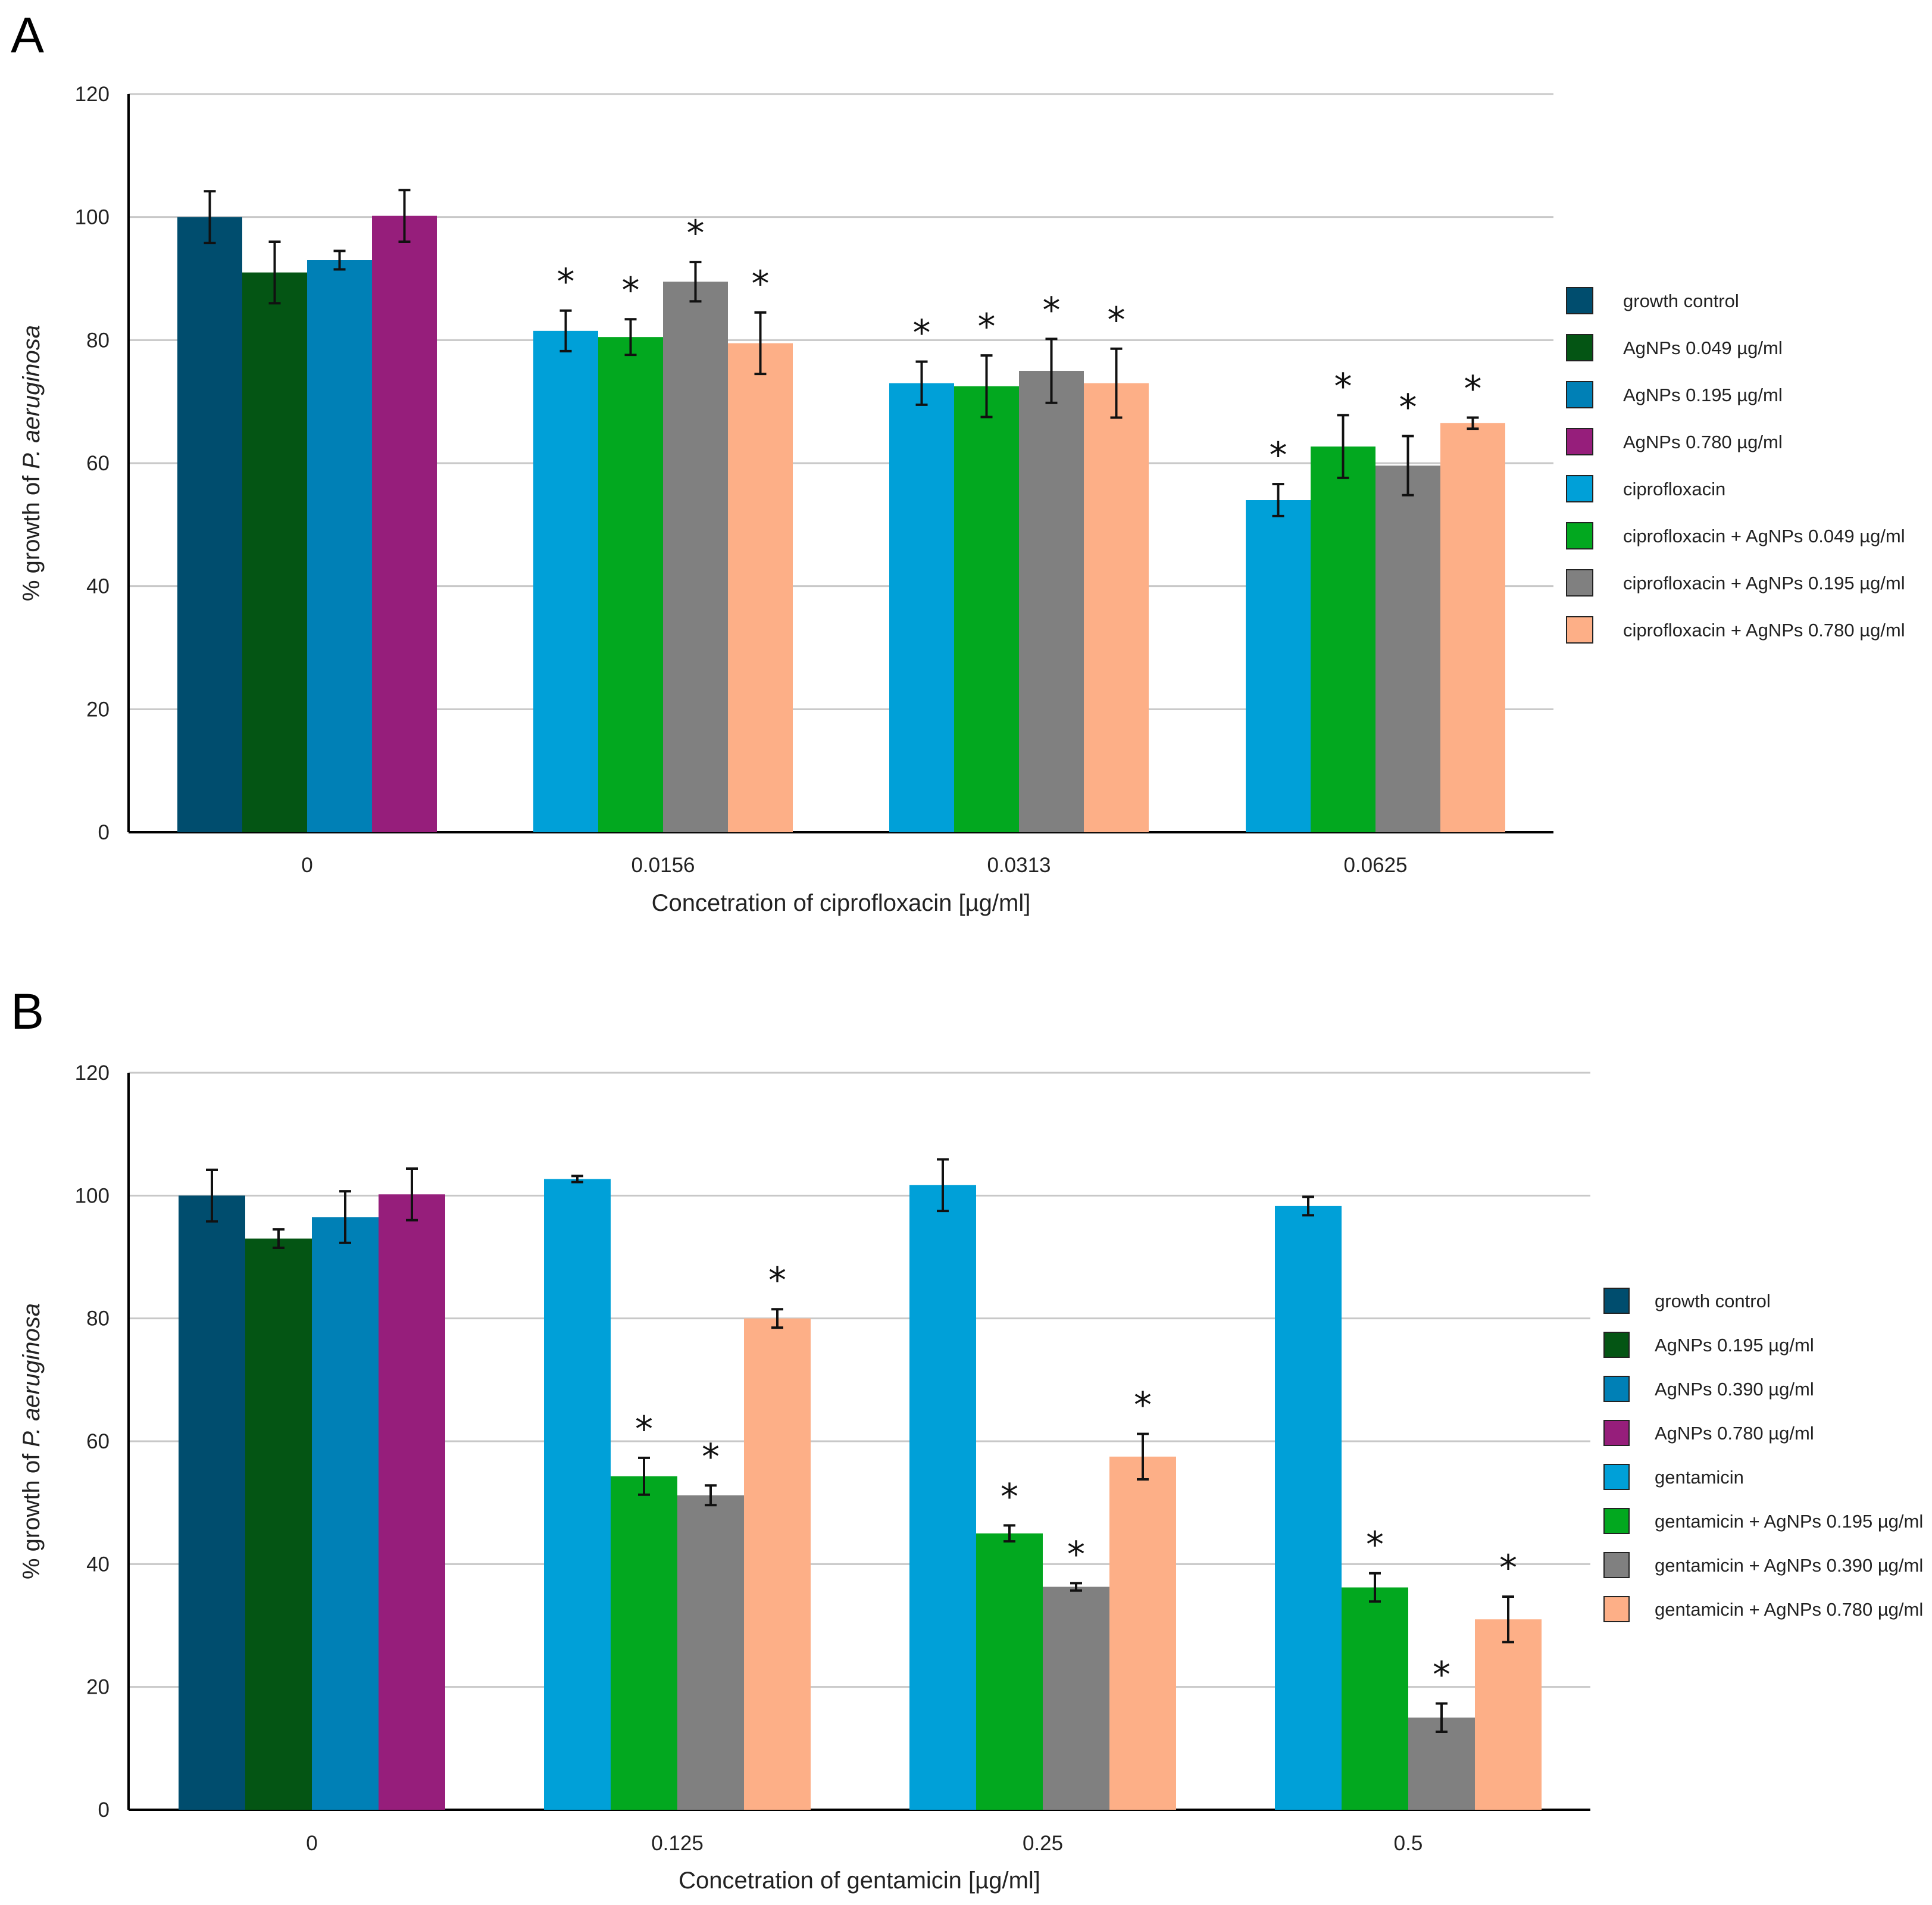 The height and width of the screenshot is (1905, 1932). Describe the element at coordinates (859, 1880) in the screenshot. I see `x-axis-title: Concetration of gentamicin [µg/ml]` at that location.